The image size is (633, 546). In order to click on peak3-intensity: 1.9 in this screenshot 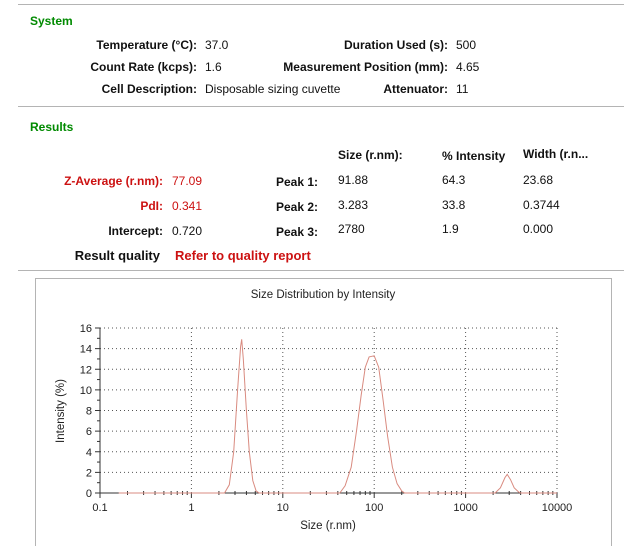, I will do `click(450, 229)`.